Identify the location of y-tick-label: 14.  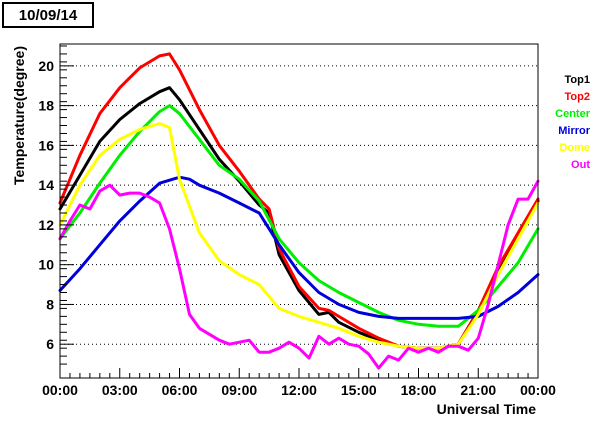
(46, 185).